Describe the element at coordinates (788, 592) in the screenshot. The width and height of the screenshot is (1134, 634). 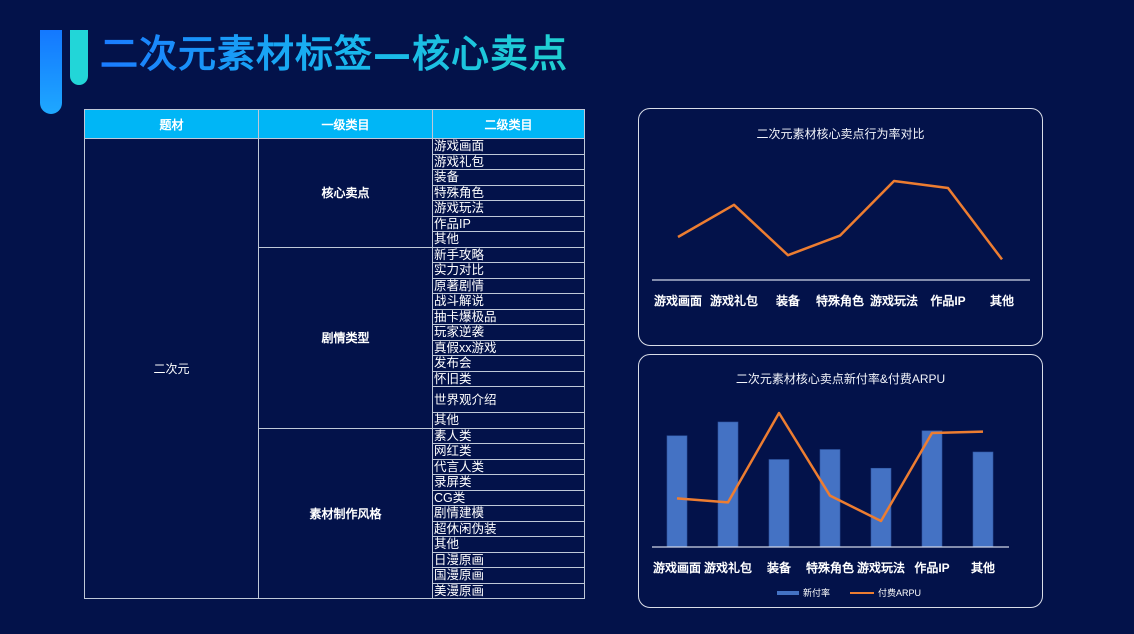
I see `legend-bar-swatch` at that location.